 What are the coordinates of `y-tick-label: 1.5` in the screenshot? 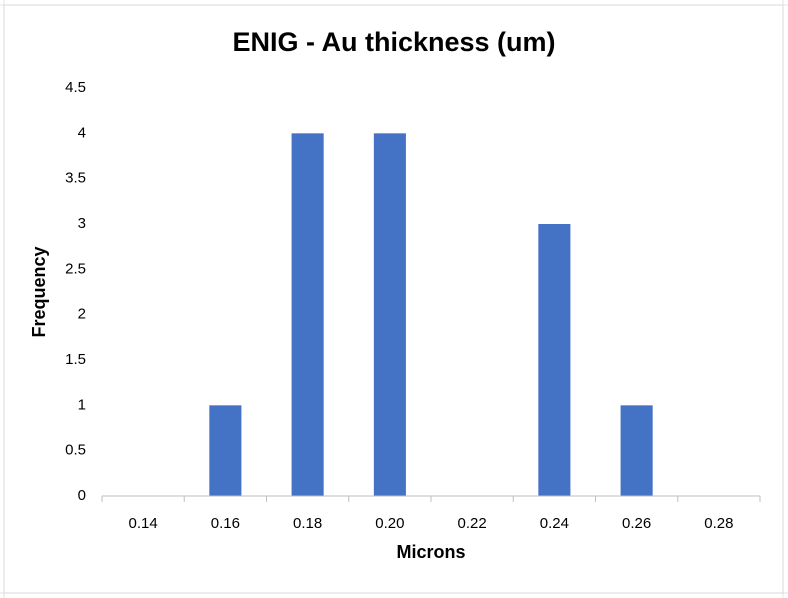 It's located at (75, 359).